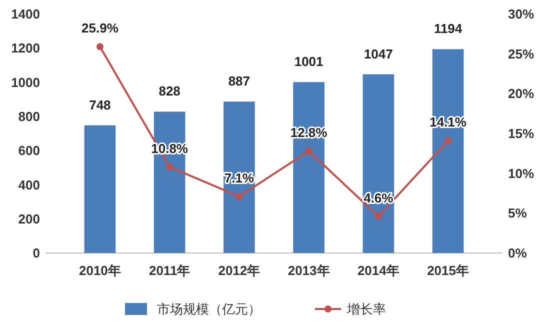 The width and height of the screenshot is (550, 325). What do you see at coordinates (518, 253) in the screenshot?
I see `y2-tick-label: 0%` at bounding box center [518, 253].